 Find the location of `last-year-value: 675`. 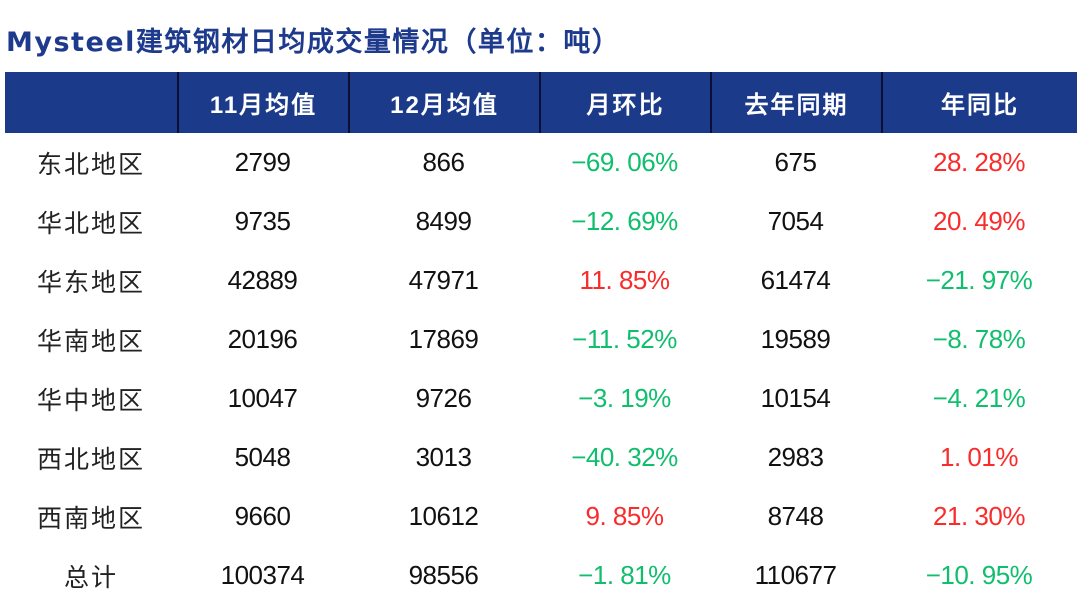

last-year-value: 675 is located at coordinates (795, 162).